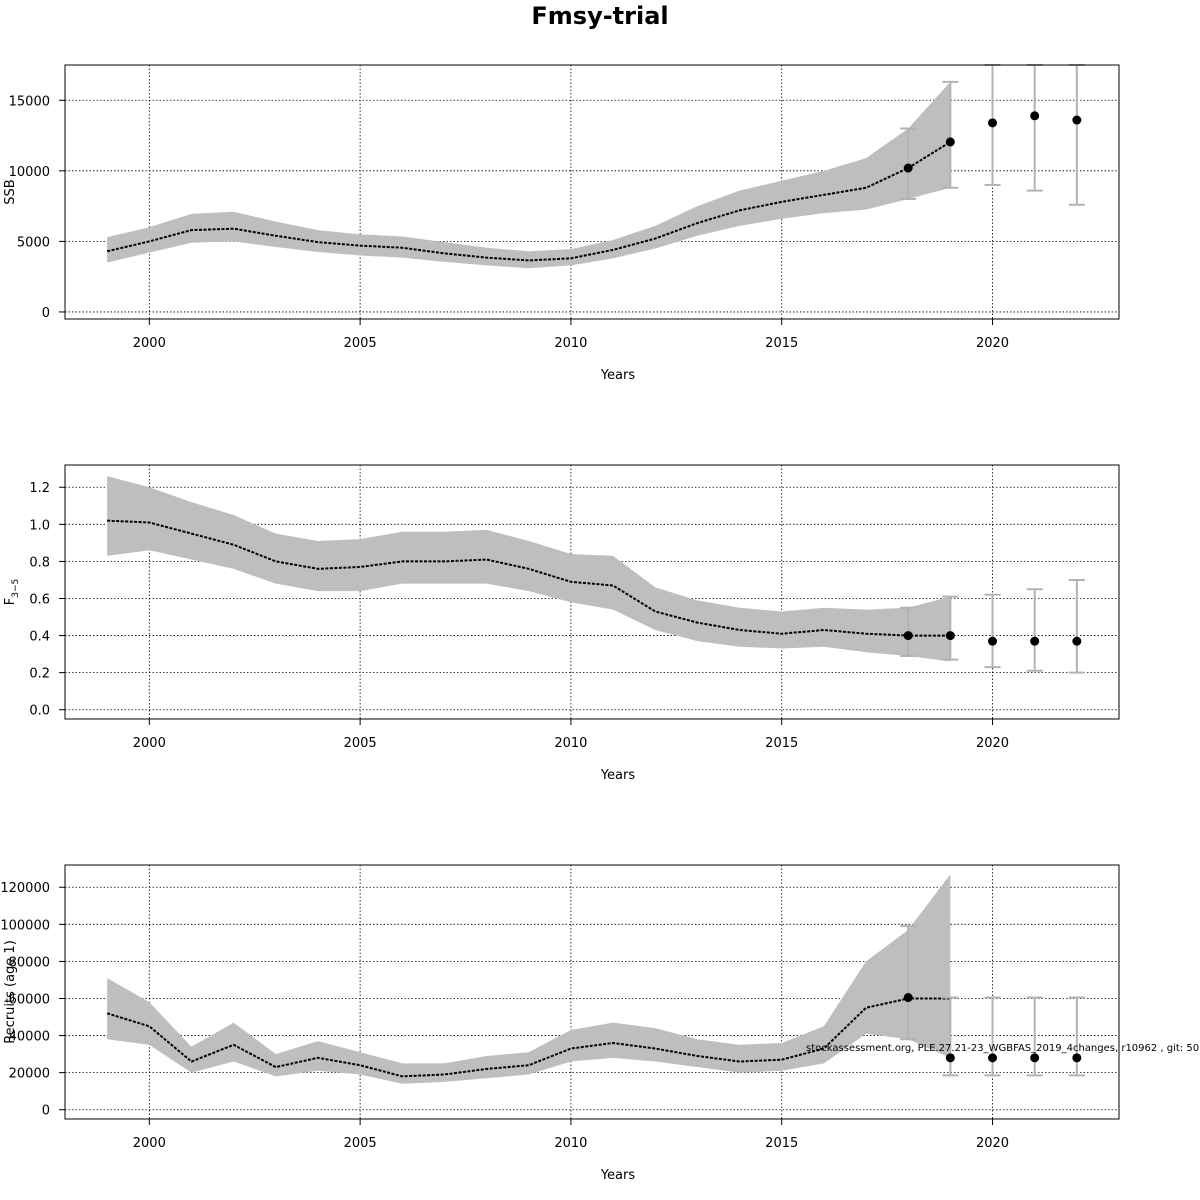  Describe the element at coordinates (29, 172) in the screenshot. I see `y-tick-label: 10000` at that location.